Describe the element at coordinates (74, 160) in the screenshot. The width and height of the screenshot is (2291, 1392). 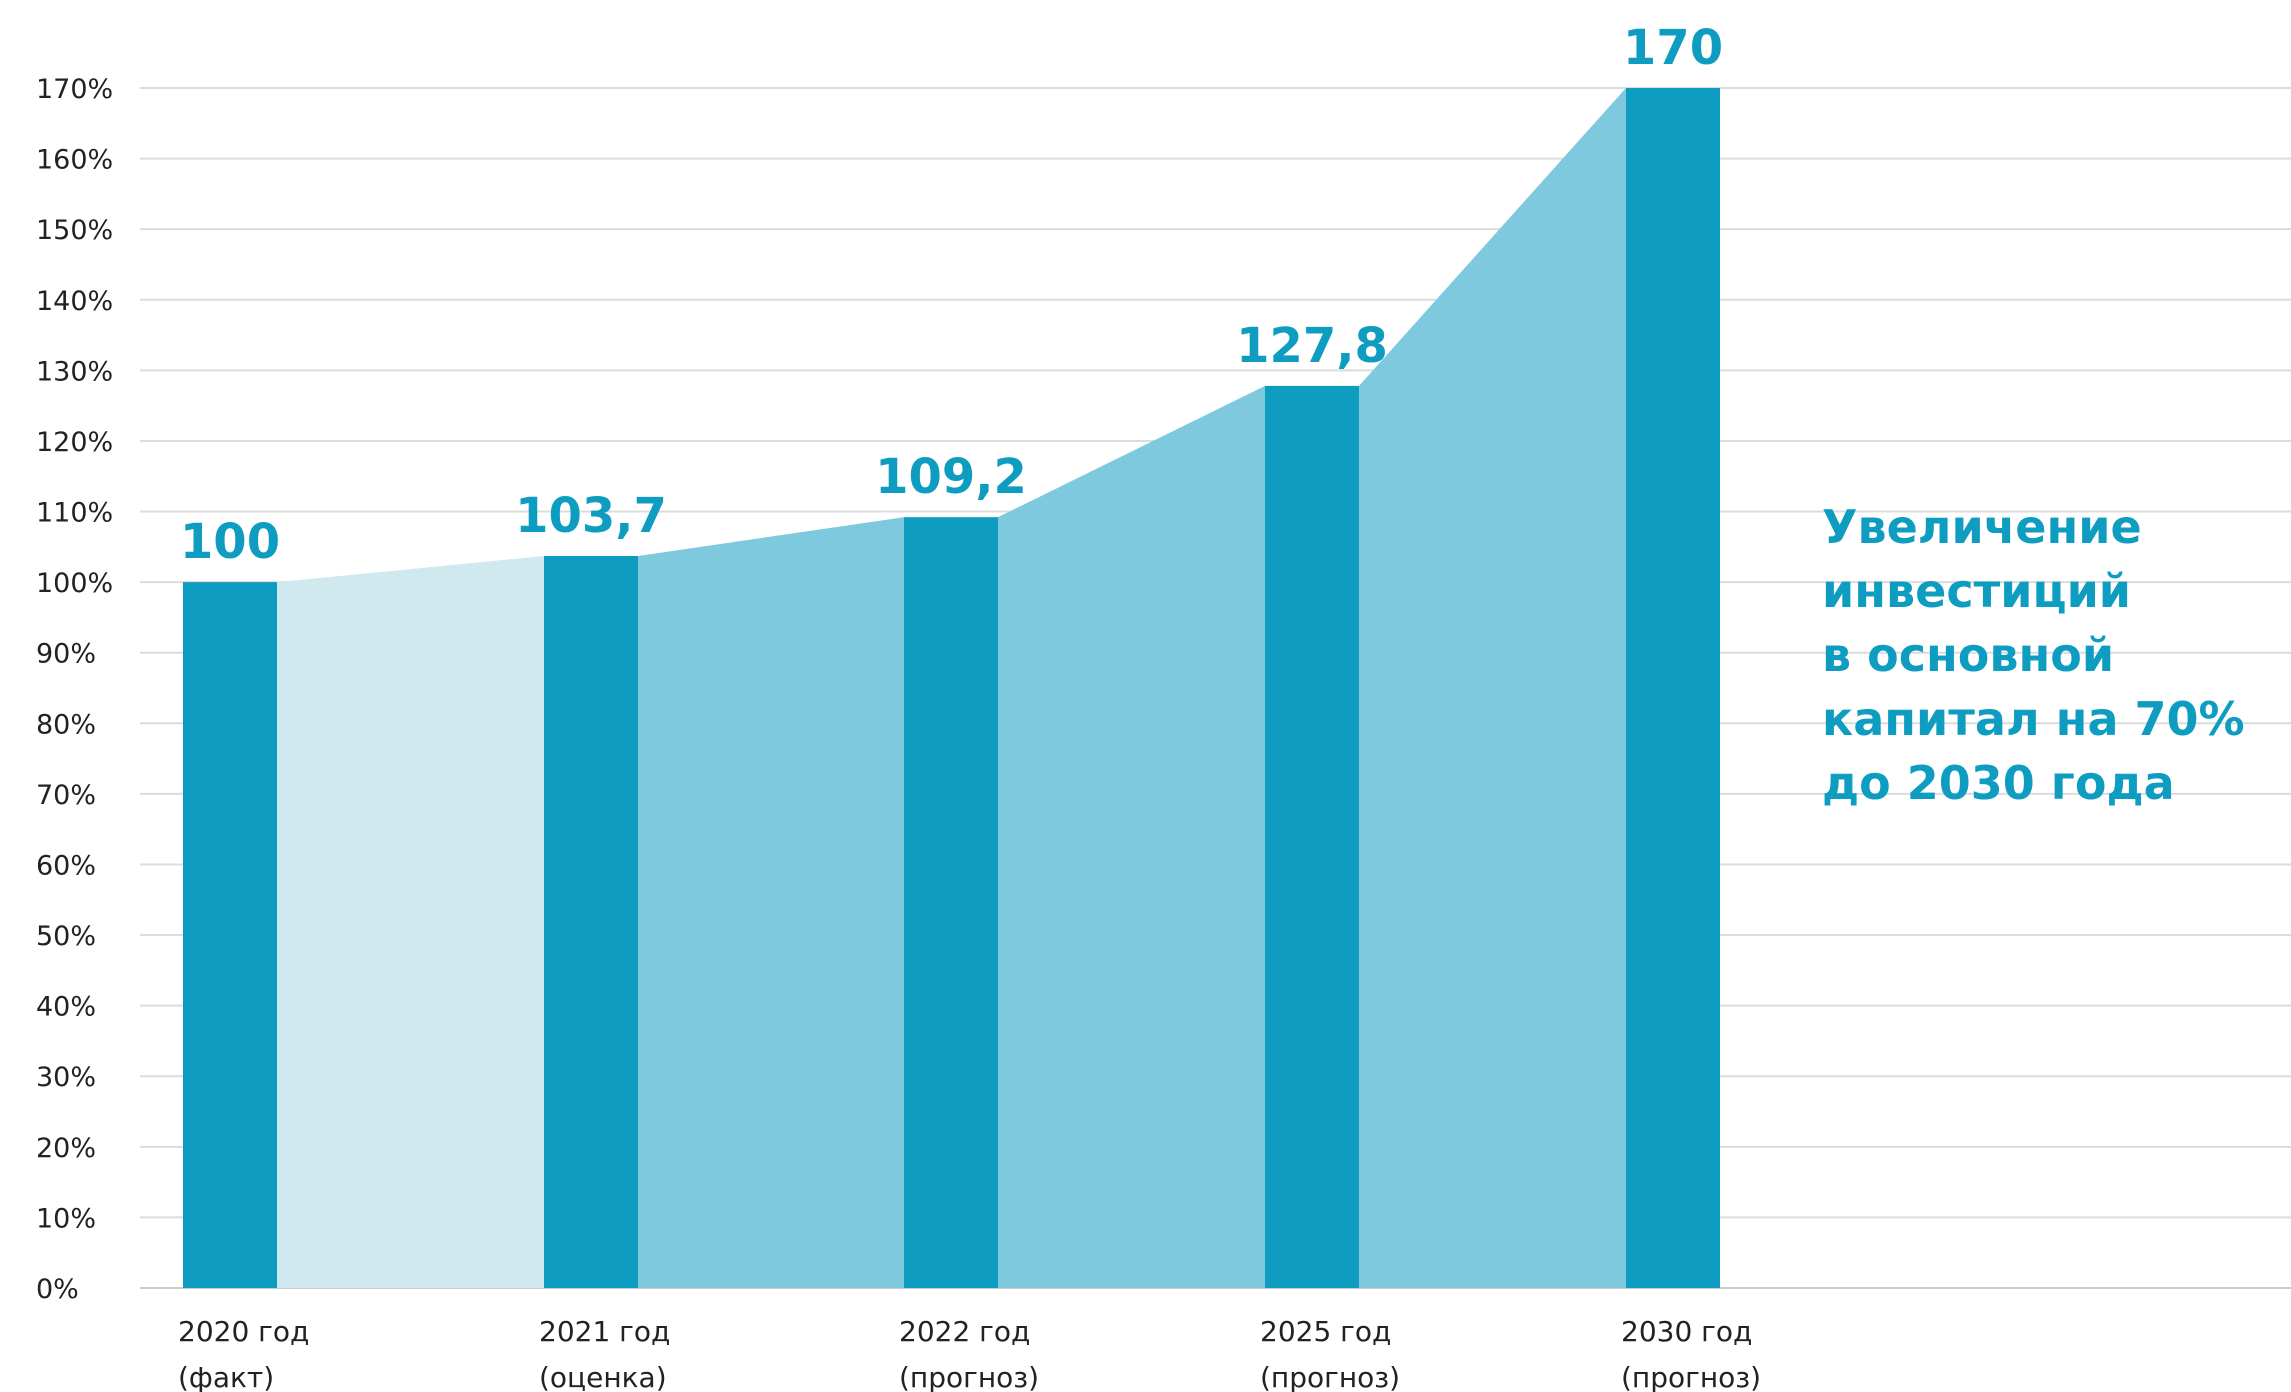
I see `y-tick-label: 160%` at that location.